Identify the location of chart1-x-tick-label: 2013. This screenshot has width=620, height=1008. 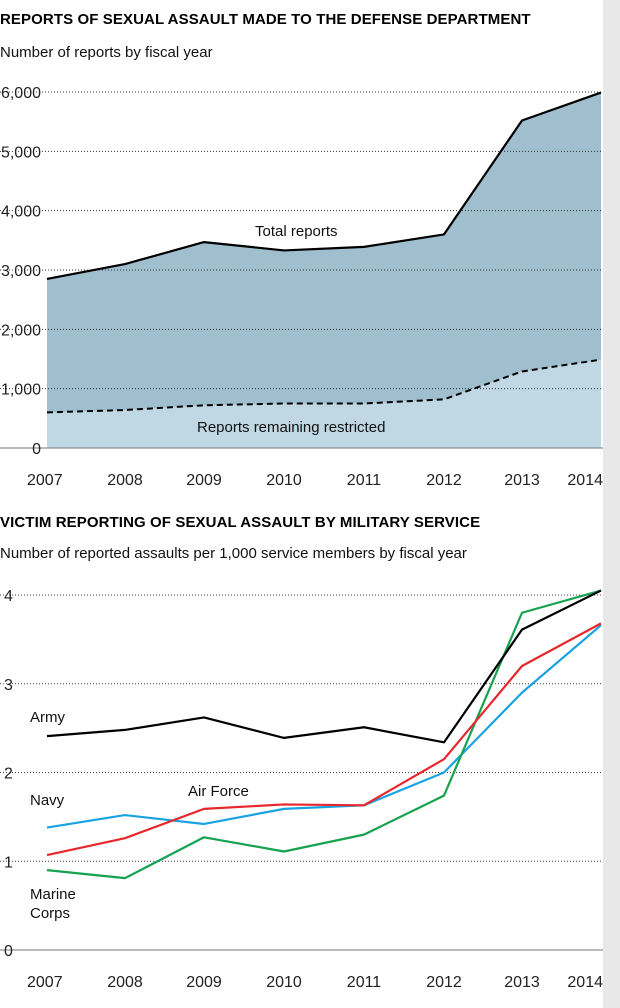
(522, 480).